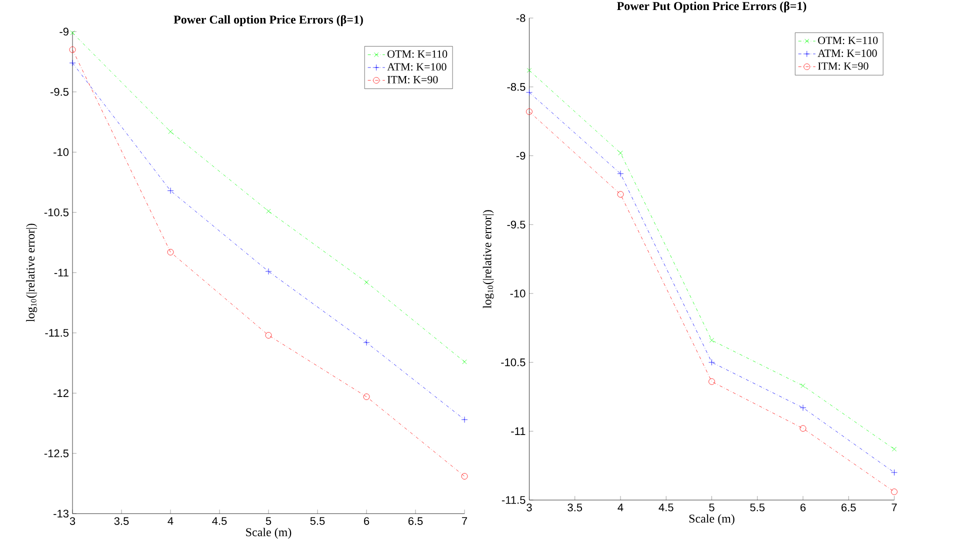 The height and width of the screenshot is (551, 965). I want to click on y-tick-label: -12, so click(61, 393).